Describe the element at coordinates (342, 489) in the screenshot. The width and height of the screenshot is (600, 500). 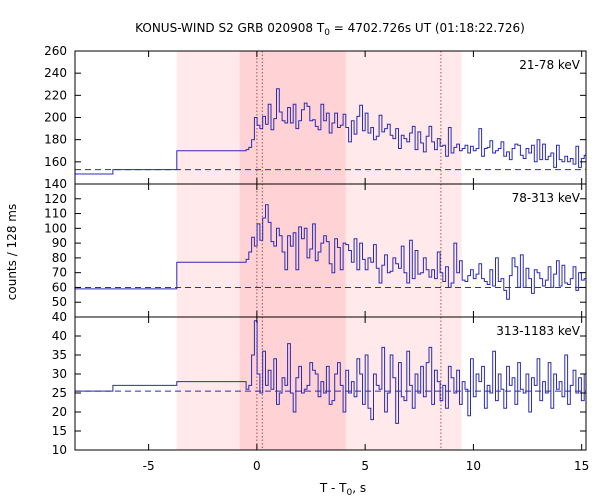
I see `x-axis-label: T - T0, s` at that location.